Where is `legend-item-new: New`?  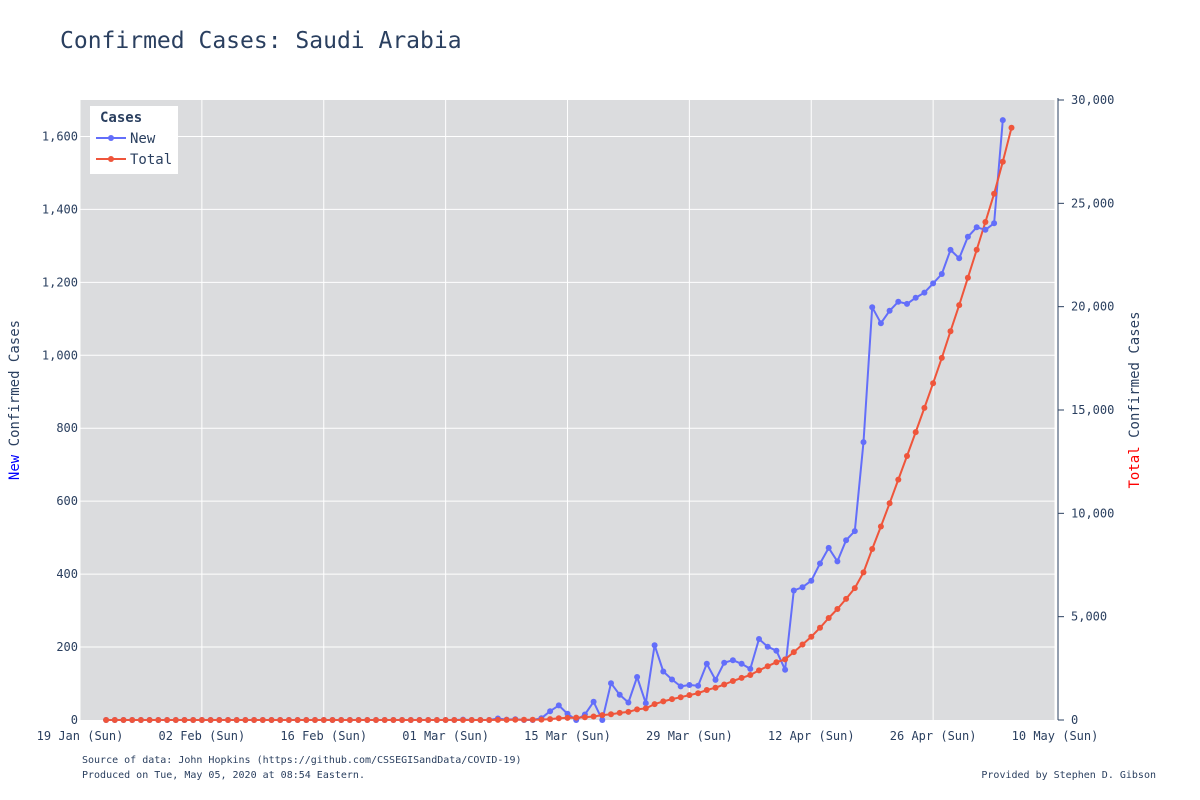 legend-item-new: New is located at coordinates (143, 139).